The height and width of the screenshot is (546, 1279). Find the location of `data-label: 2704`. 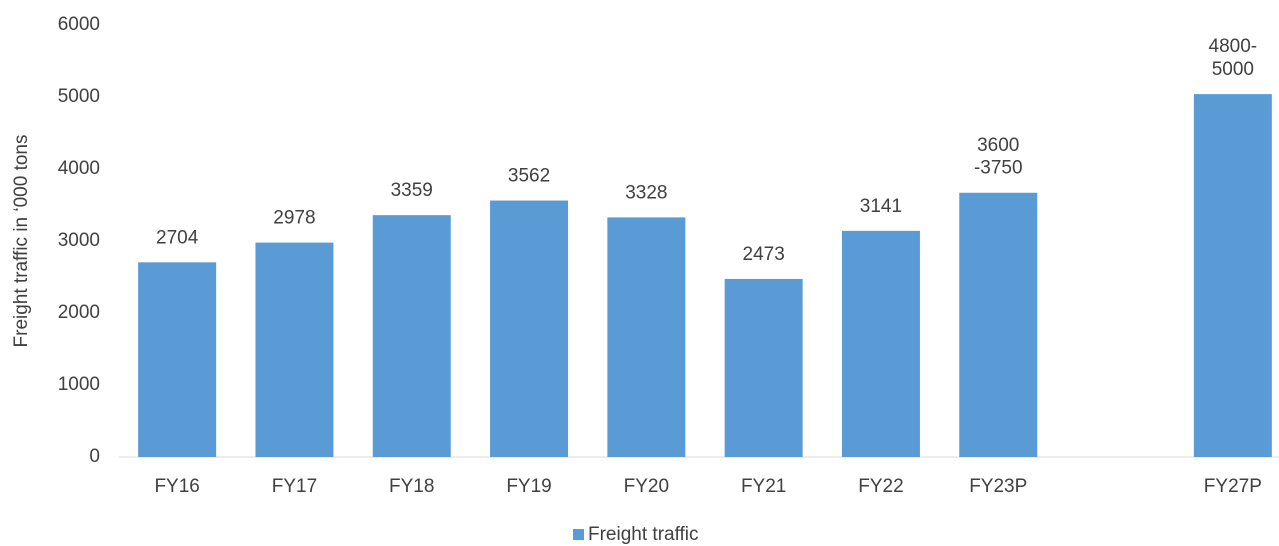

data-label: 2704 is located at coordinates (177, 237).